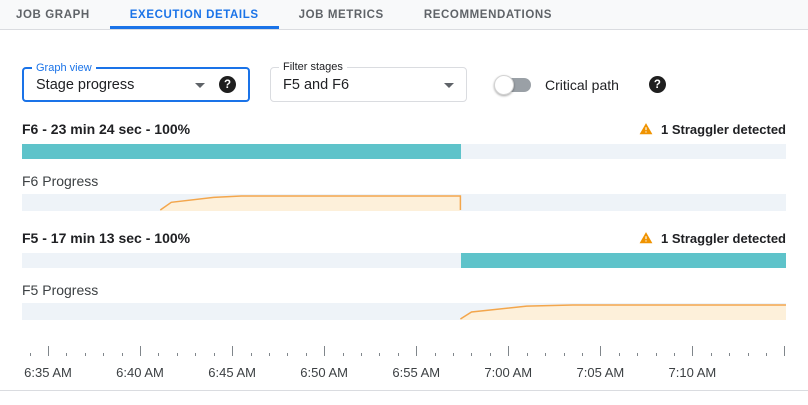 This screenshot has width=808, height=405. Describe the element at coordinates (136, 82) in the screenshot. I see `graph-view-select: Graph view Stage progress ?` at that location.